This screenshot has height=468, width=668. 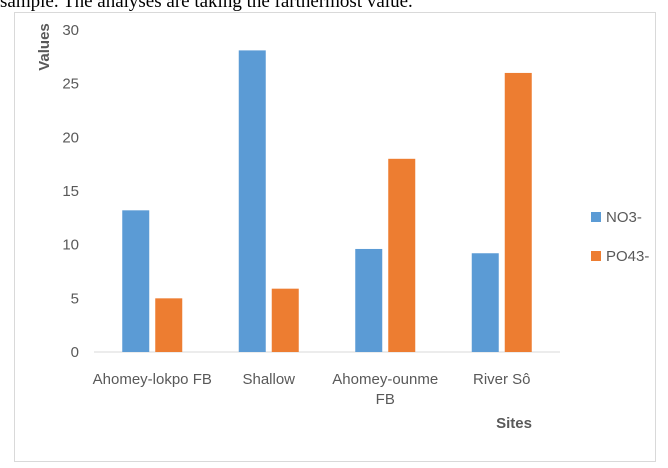 What do you see at coordinates (514, 423) in the screenshot?
I see `x-axis-title: Sites` at bounding box center [514, 423].